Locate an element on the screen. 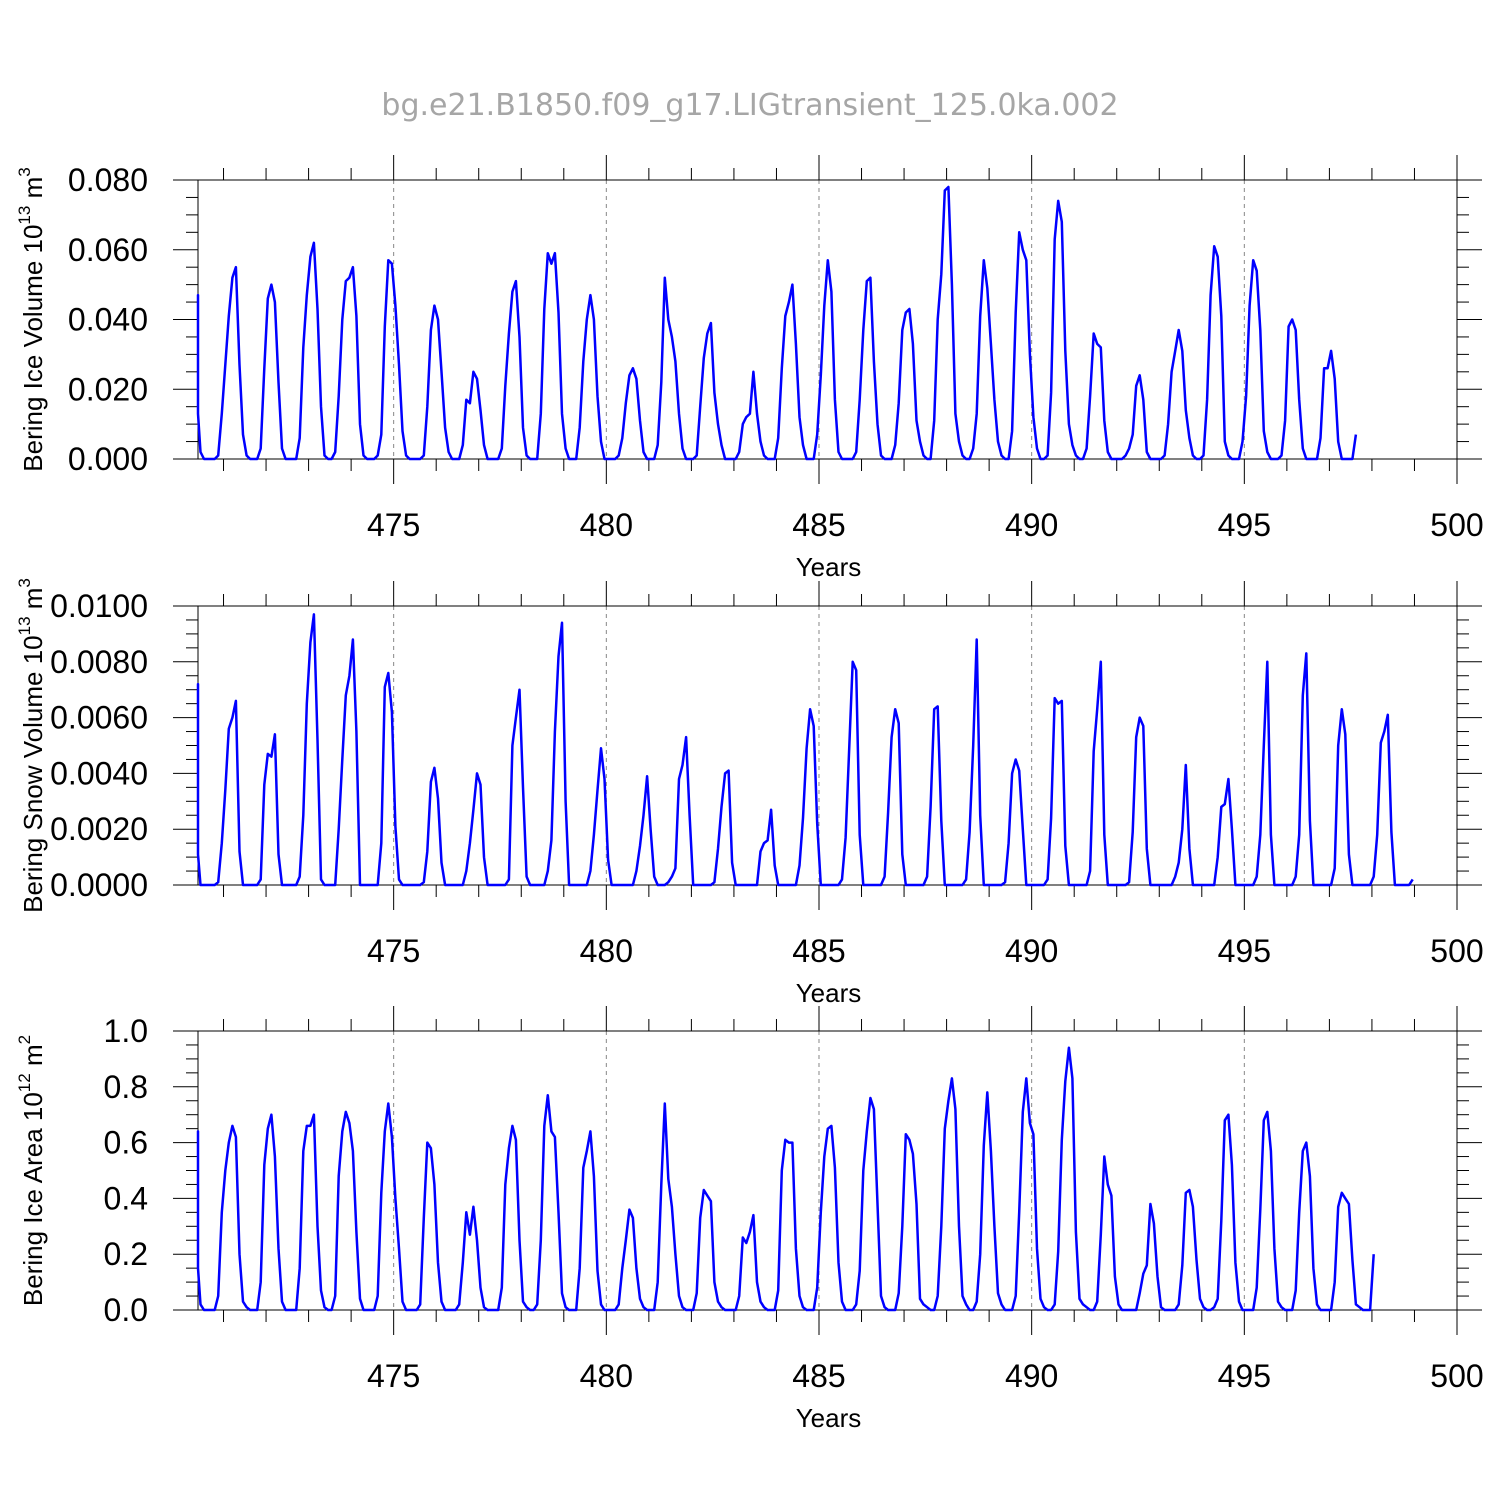 This screenshot has width=1500, height=1500. y-tick-label: 1.0 is located at coordinates (126, 1031).